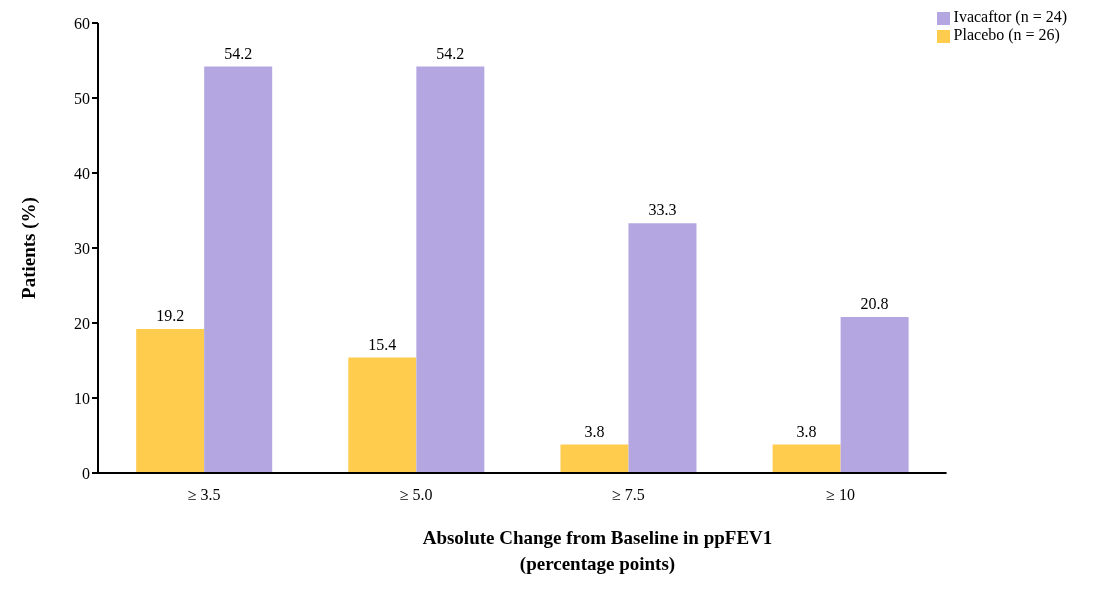 Image resolution: width=1105 pixels, height=594 pixels. I want to click on data-label: 15.4, so click(382, 344).